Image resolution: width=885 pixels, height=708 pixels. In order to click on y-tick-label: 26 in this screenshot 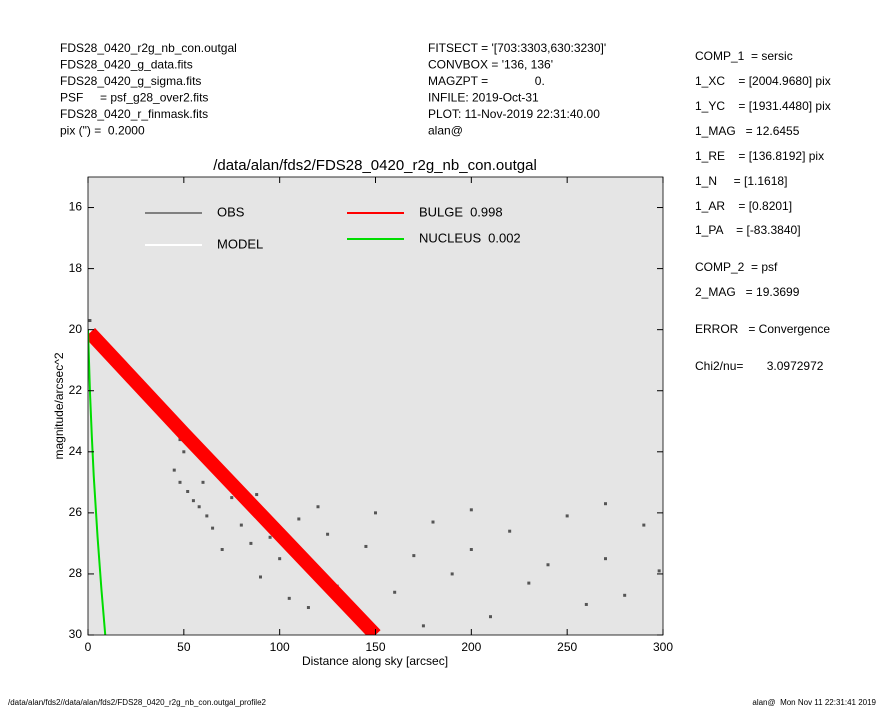, I will do `click(76, 512)`.